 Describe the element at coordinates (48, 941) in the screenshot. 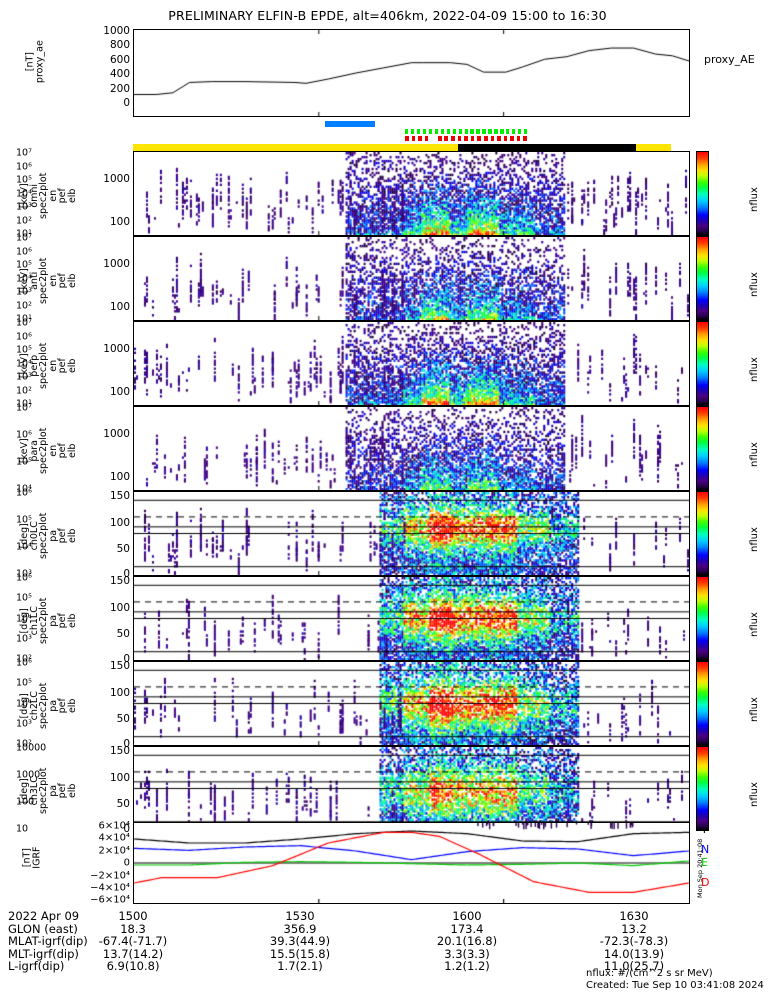

I see `xaxis-row-label: MLAT-igrf(dip)` at that location.